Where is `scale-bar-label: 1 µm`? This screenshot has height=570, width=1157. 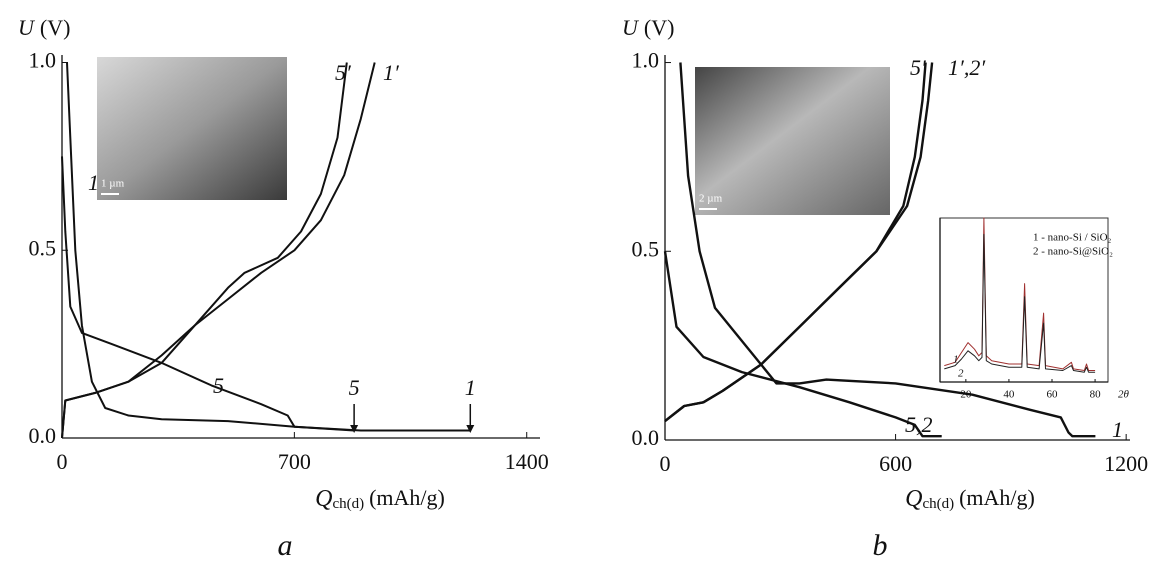
scale-bar-label: 1 µm is located at coordinates (113, 184).